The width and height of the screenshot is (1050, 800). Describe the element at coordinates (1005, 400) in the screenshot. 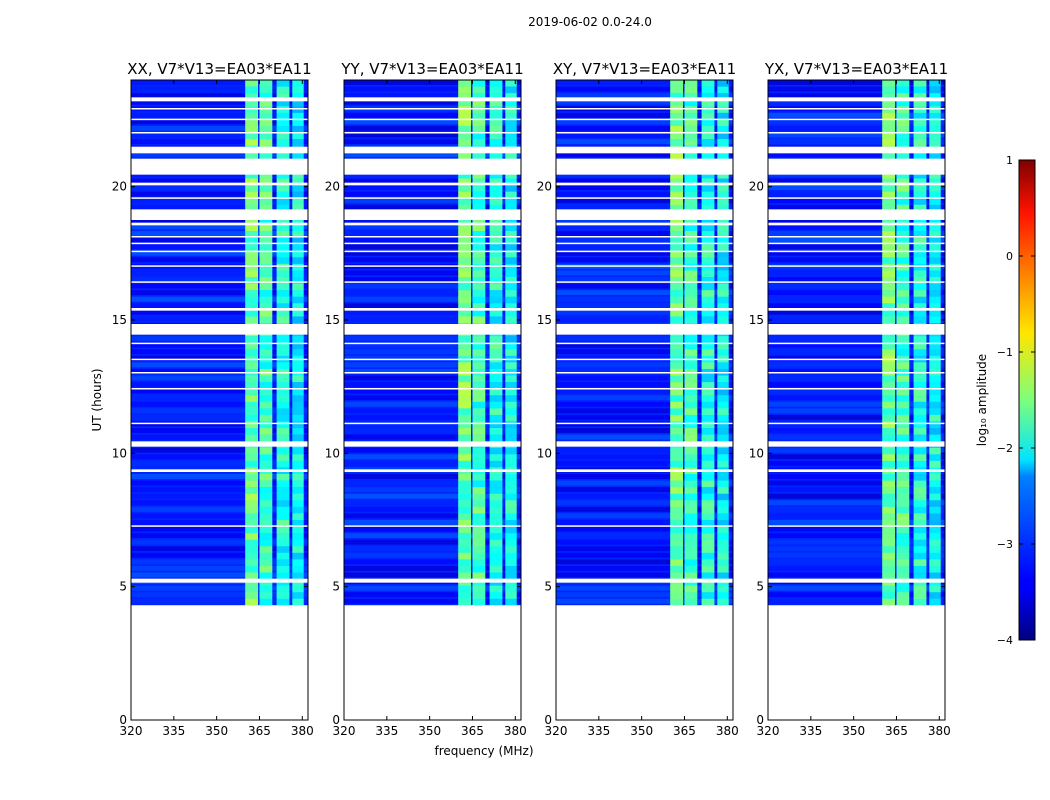

I see `colorbar: log₁₀ amplitude 10−1−2−3−4` at that location.